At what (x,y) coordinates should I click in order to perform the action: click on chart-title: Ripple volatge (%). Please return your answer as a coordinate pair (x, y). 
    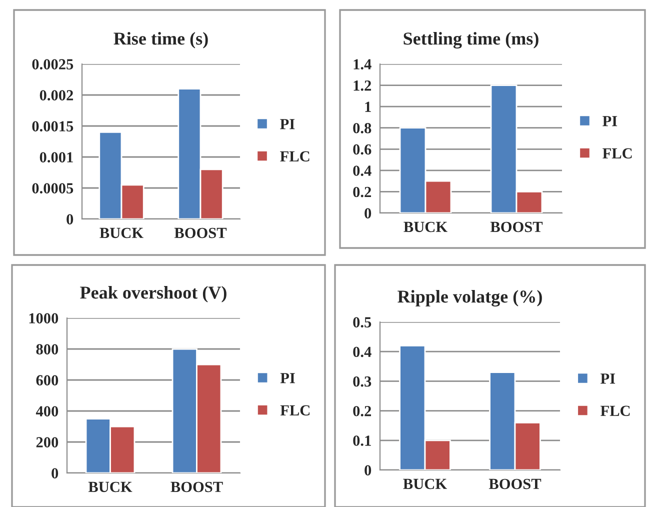
    Looking at the image, I should click on (470, 298).